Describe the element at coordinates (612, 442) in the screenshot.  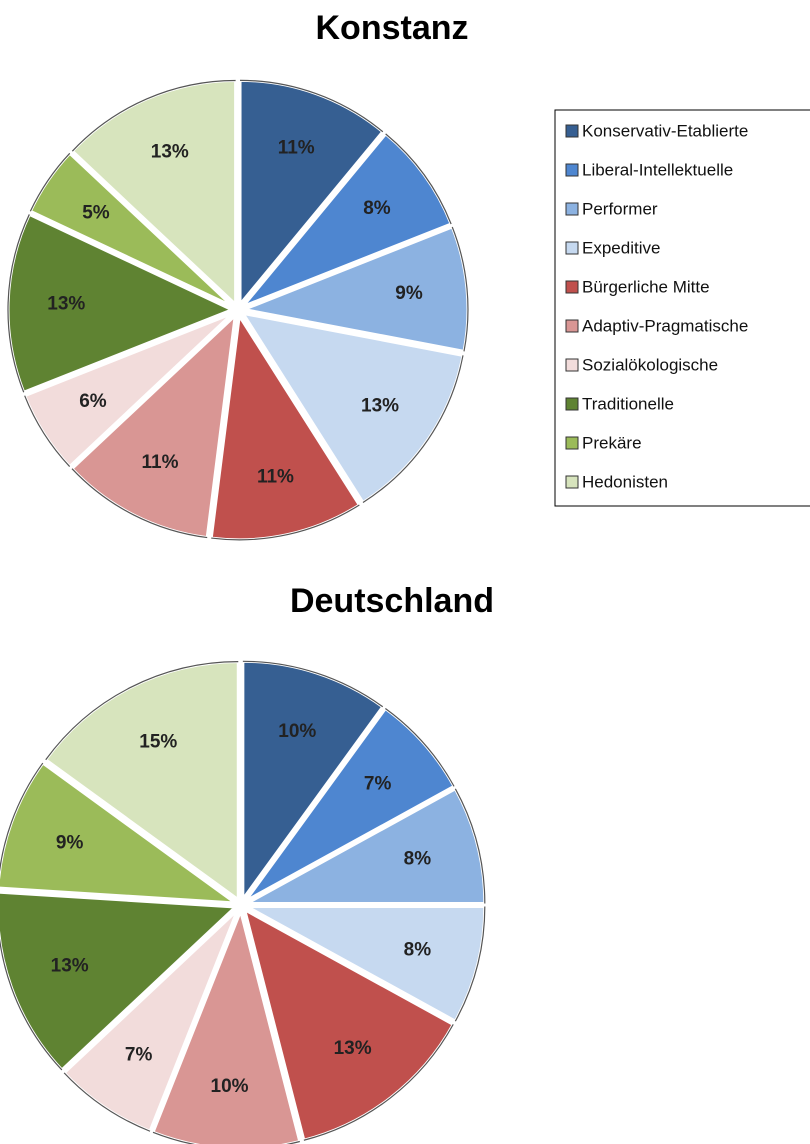
I see `legend-label: Prekäre` at that location.